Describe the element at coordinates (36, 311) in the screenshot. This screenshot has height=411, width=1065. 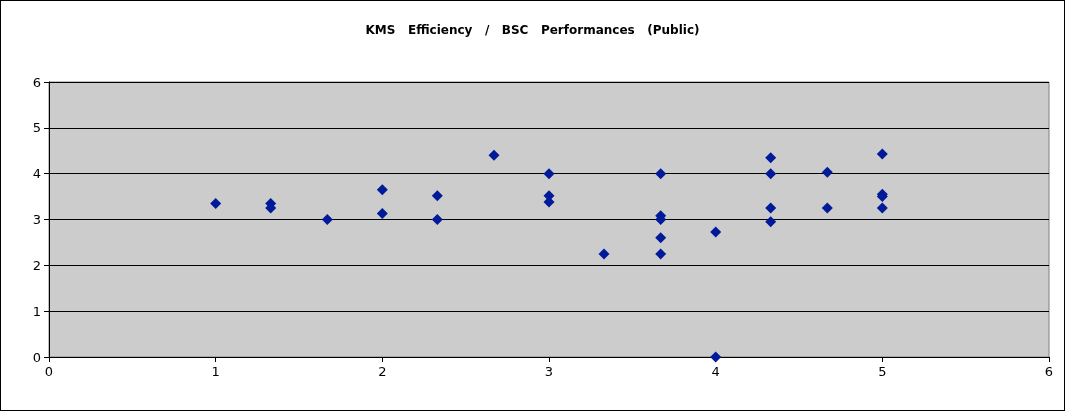
I see `y-tick-label: 1` at that location.